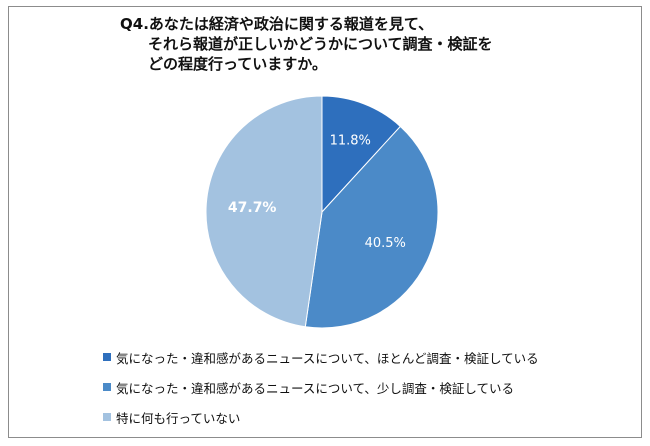 The image size is (650, 446). I want to click on slice-data-label: 47.7%, so click(252, 208).